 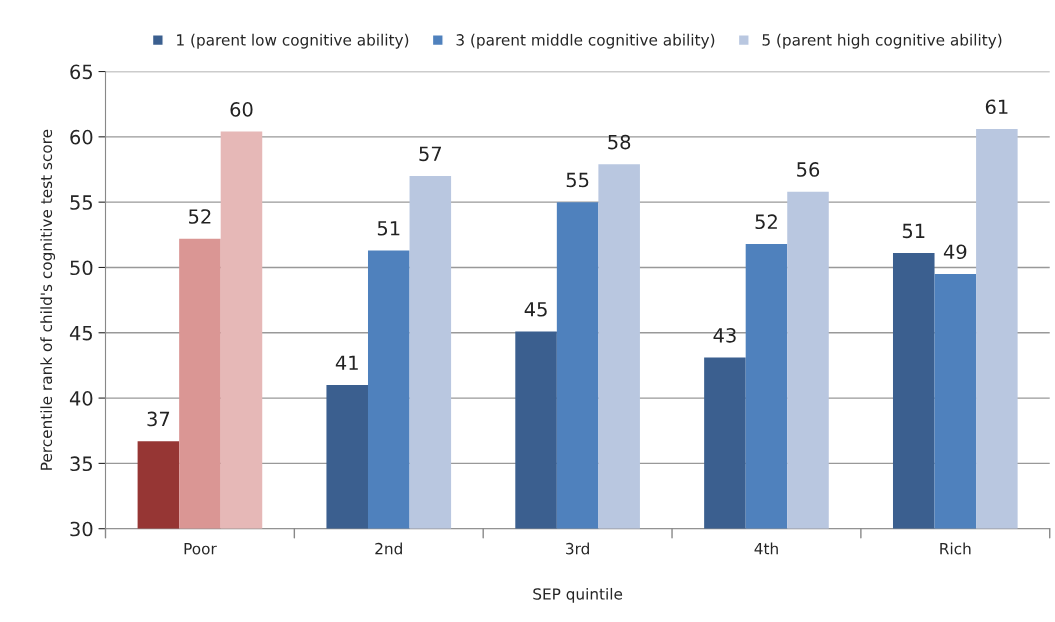 What do you see at coordinates (996, 107) in the screenshot?
I see `data-label: 61` at bounding box center [996, 107].